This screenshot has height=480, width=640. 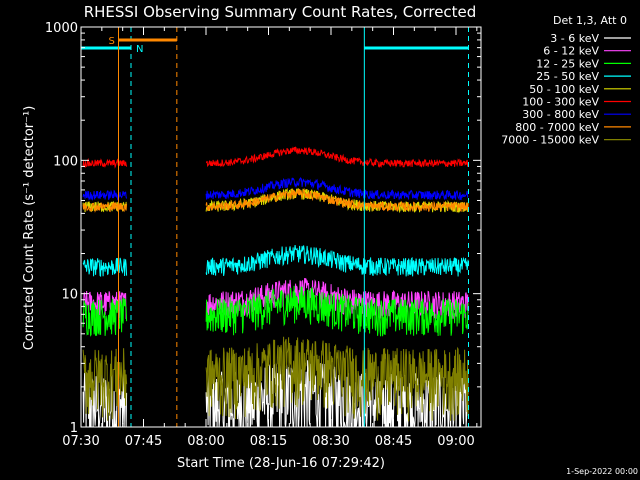 What do you see at coordinates (65, 161) in the screenshot?
I see `y-tick-label: 100` at bounding box center [65, 161].